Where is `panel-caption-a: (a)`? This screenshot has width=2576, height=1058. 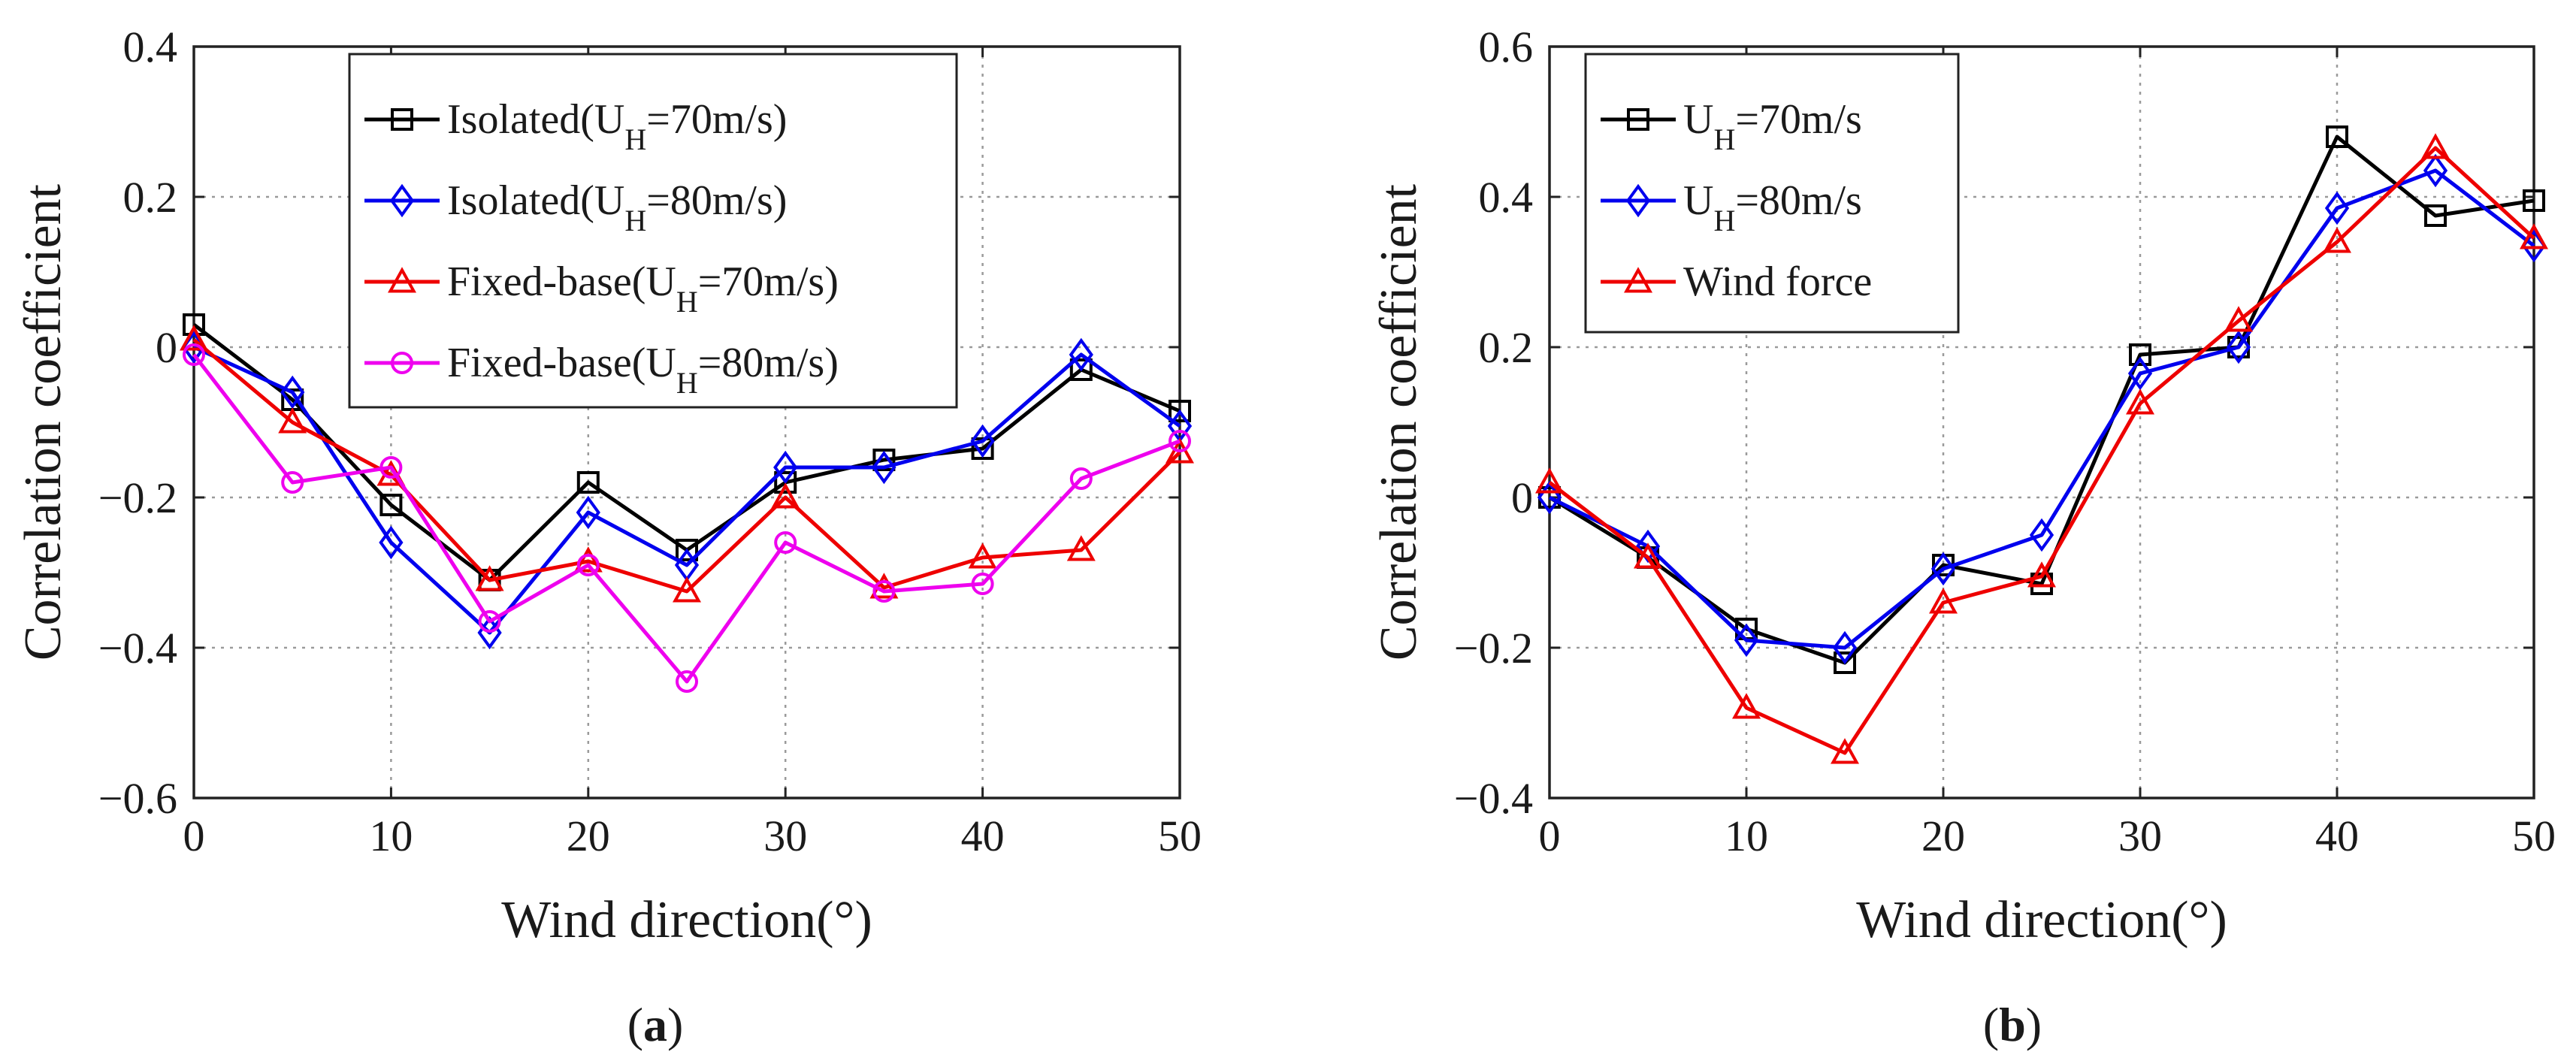
panel-caption-a: (a) is located at coordinates (655, 1024).